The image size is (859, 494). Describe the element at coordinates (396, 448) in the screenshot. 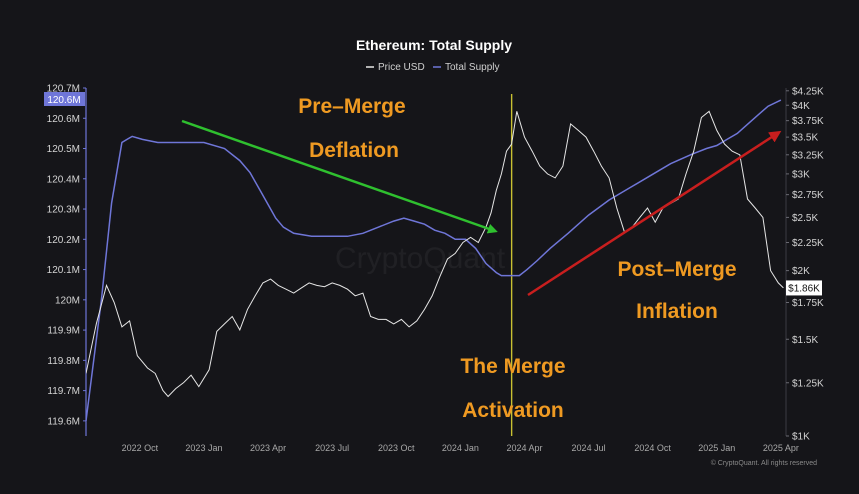

I see `x-tick-label: 2023 Oct` at that location.